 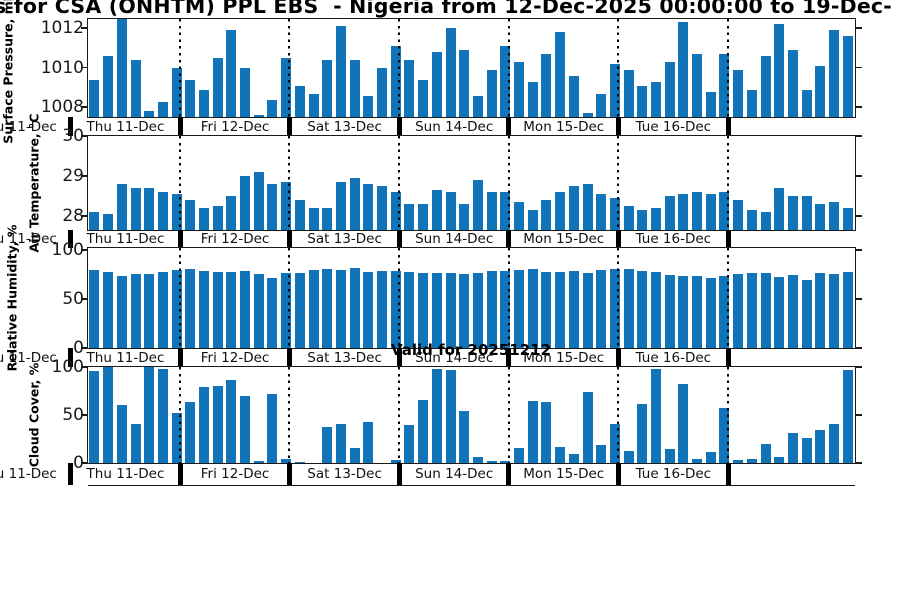 What do you see at coordinates (454, 357) in the screenshot?
I see `day-label: Sun 14-Dec` at bounding box center [454, 357].